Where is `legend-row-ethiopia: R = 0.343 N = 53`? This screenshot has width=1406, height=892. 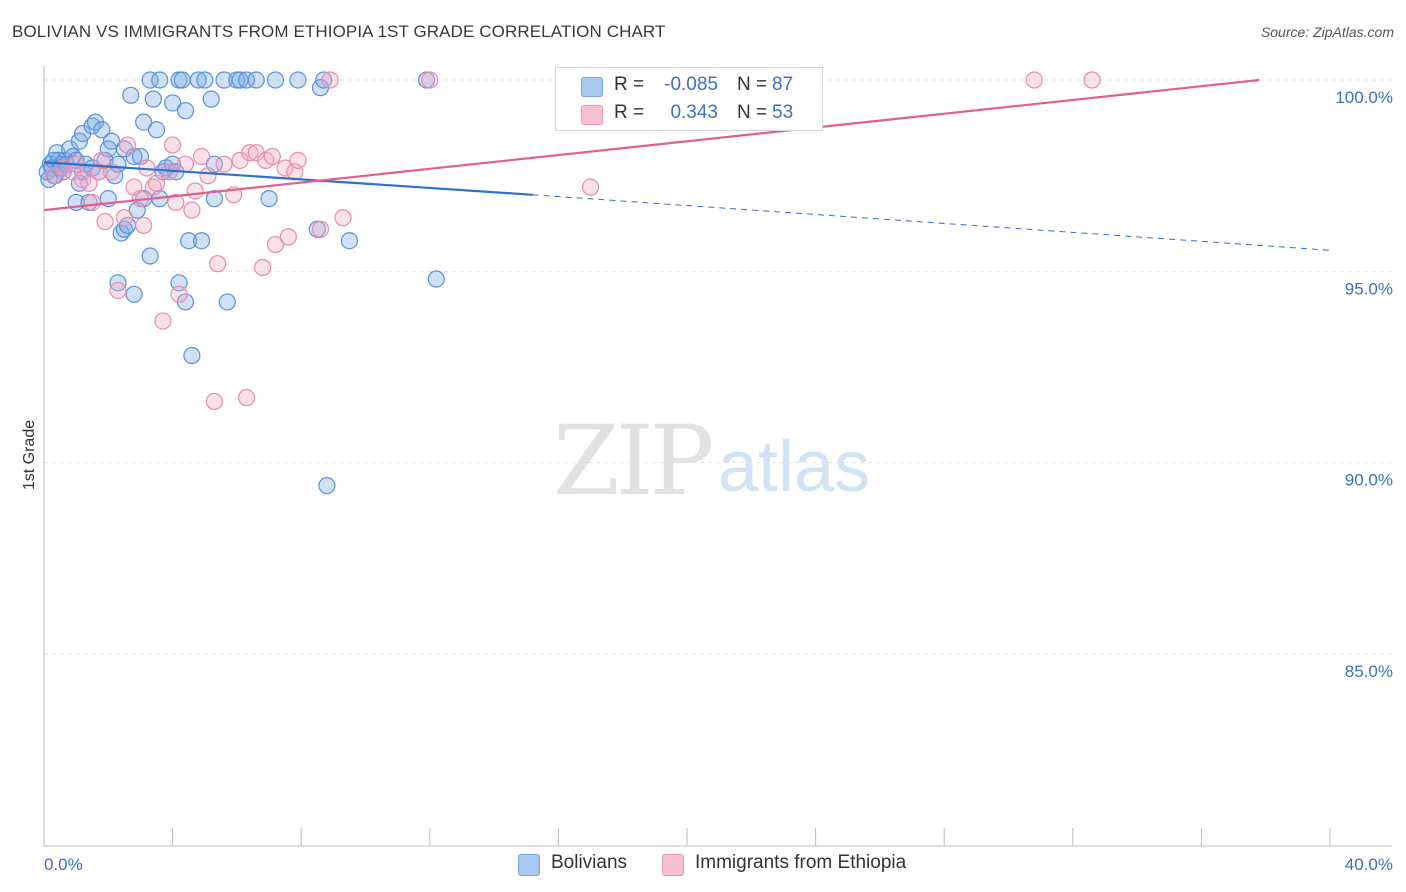
legend-row-ethiopia: R = 0.343 N = 53 is located at coordinates (689, 114).